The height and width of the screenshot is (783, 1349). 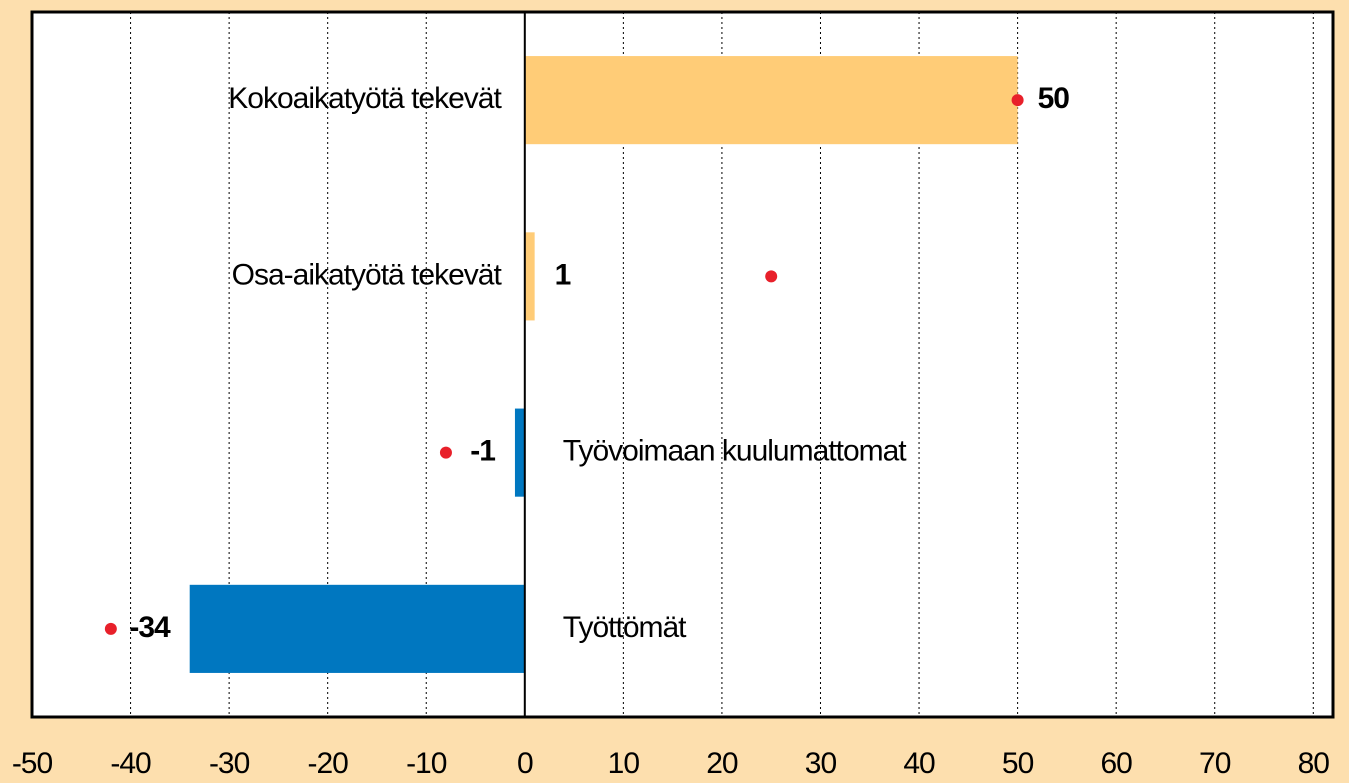 I want to click on x-tick-label: 10, so click(x=624, y=763).